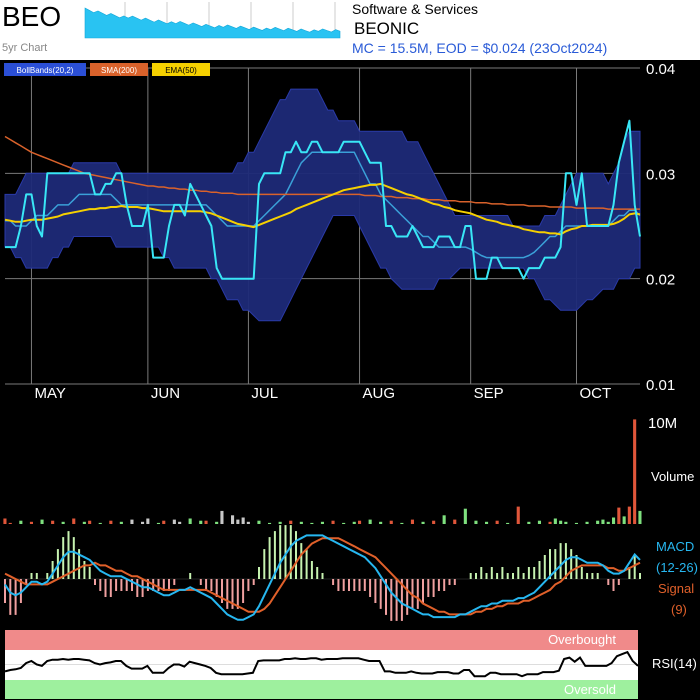  I want to click on signal-line, so click(322, 576).